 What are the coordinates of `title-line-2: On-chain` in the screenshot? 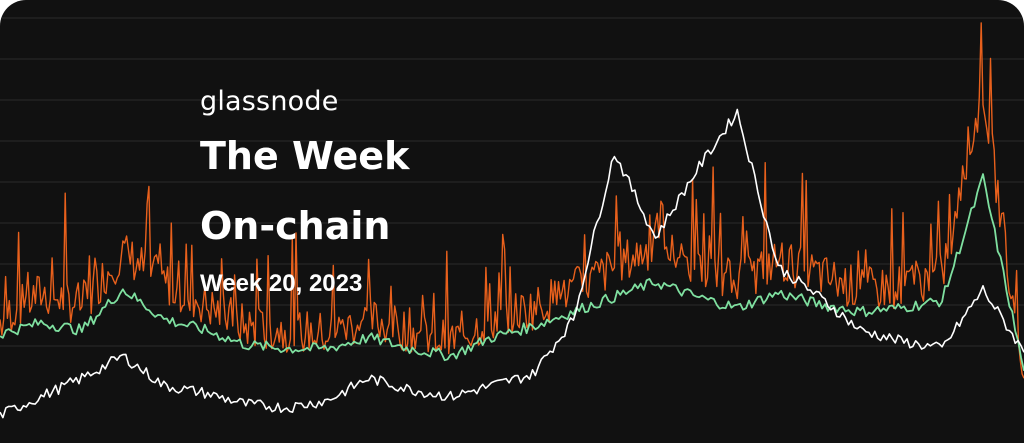 It's located at (295, 226).